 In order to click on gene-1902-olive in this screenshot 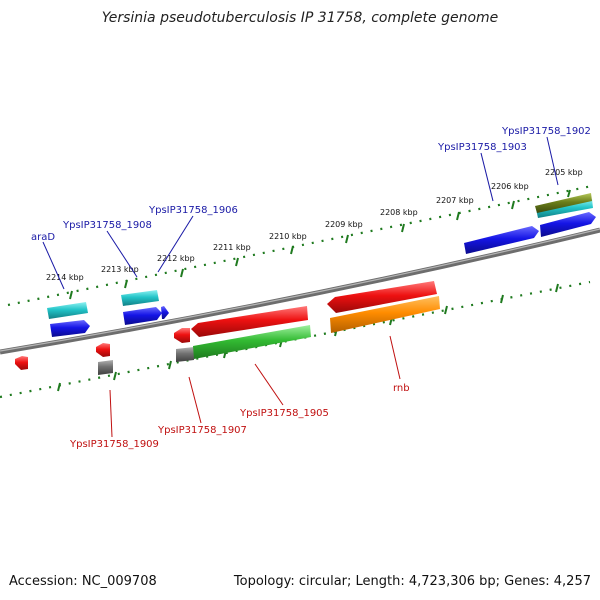, I will do `click(563, 203)`.